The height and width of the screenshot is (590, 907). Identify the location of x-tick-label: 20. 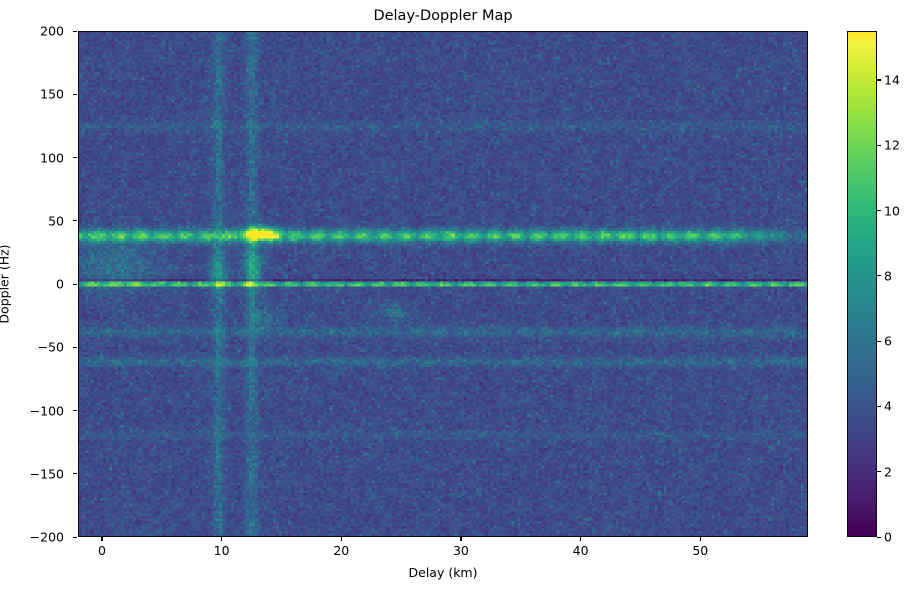
(341, 550).